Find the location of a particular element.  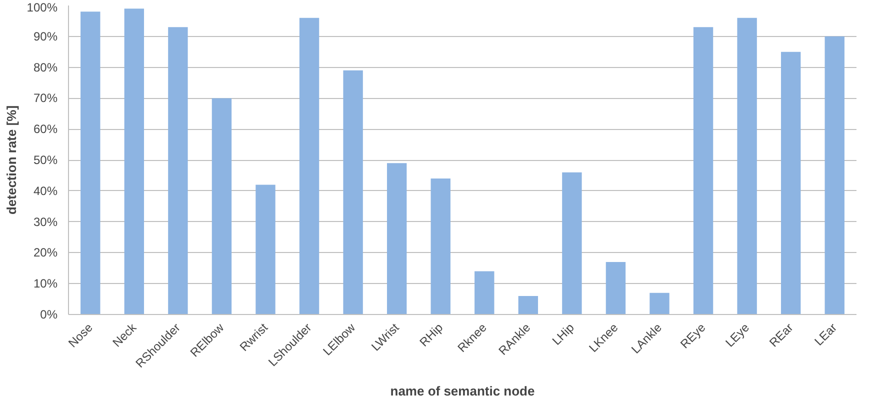

y-tick-label: 90% is located at coordinates (45, 36).